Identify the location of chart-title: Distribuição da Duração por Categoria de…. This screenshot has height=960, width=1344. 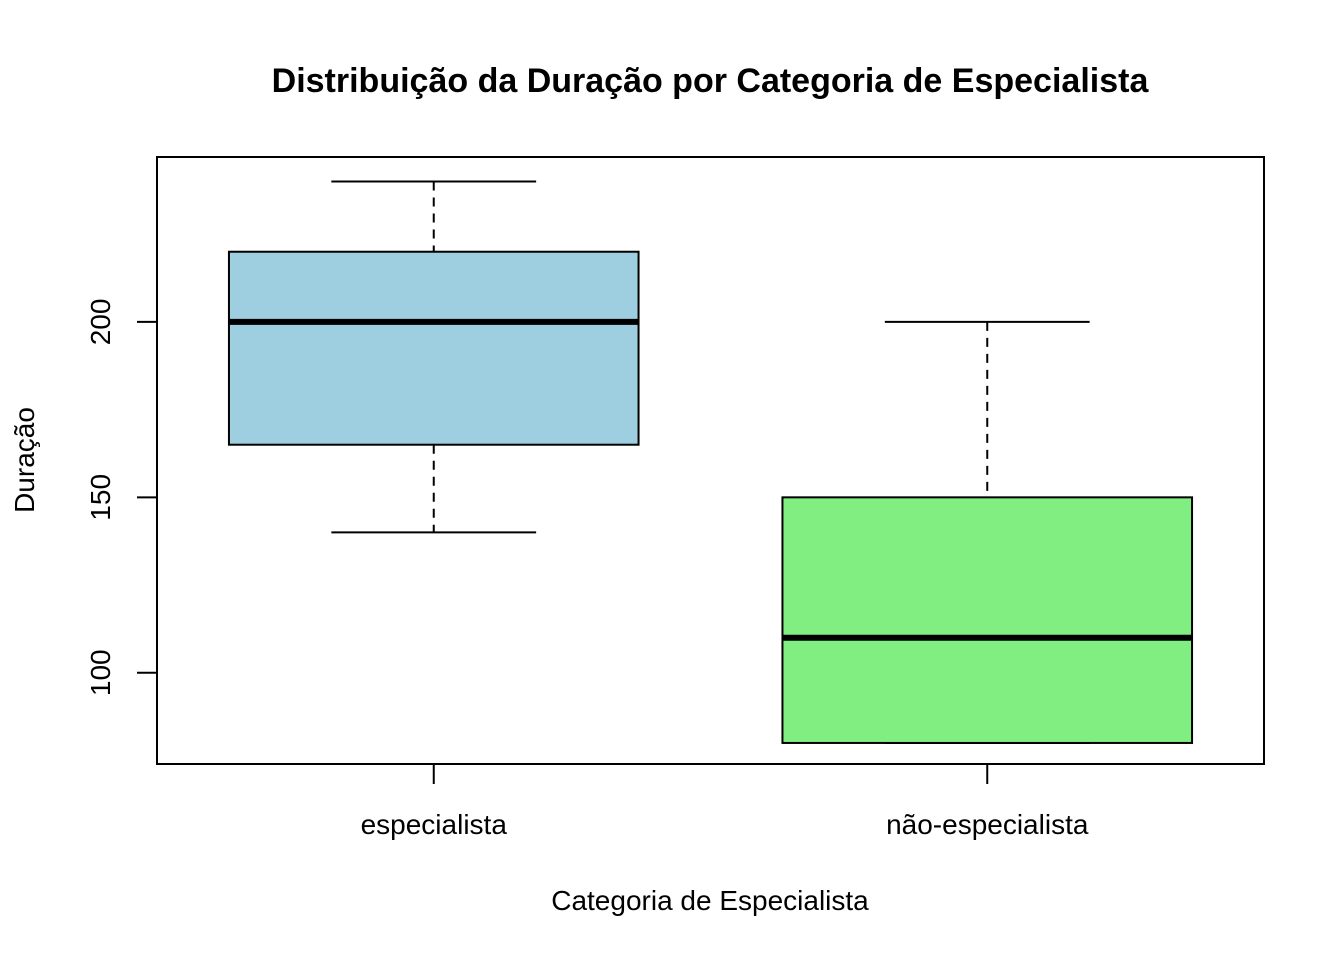
(711, 81).